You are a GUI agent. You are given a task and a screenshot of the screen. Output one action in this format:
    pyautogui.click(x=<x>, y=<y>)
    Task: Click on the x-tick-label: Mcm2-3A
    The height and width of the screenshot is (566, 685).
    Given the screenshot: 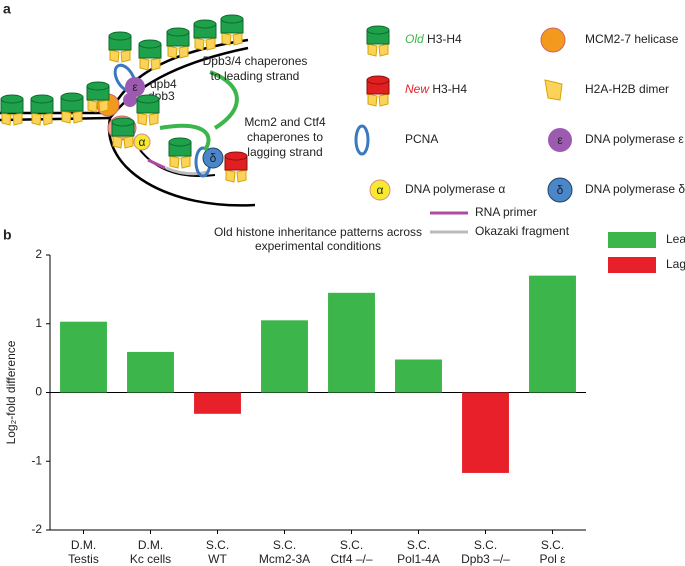 What is the action you would take?
    pyautogui.click(x=284, y=559)
    